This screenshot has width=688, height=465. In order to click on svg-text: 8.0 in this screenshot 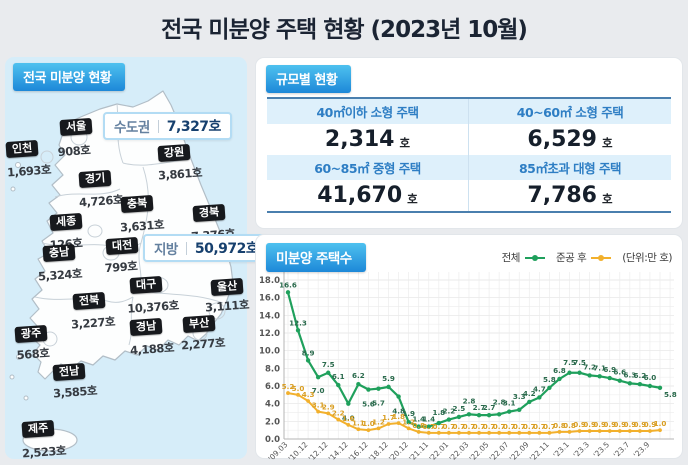, I will do `click(272, 369)`.